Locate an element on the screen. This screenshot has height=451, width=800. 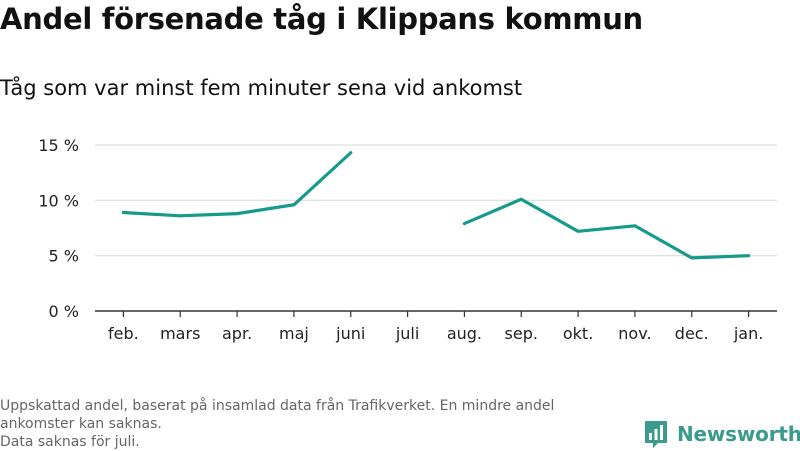
footnote-line-missing: Data saknas för juli. is located at coordinates (310, 442).